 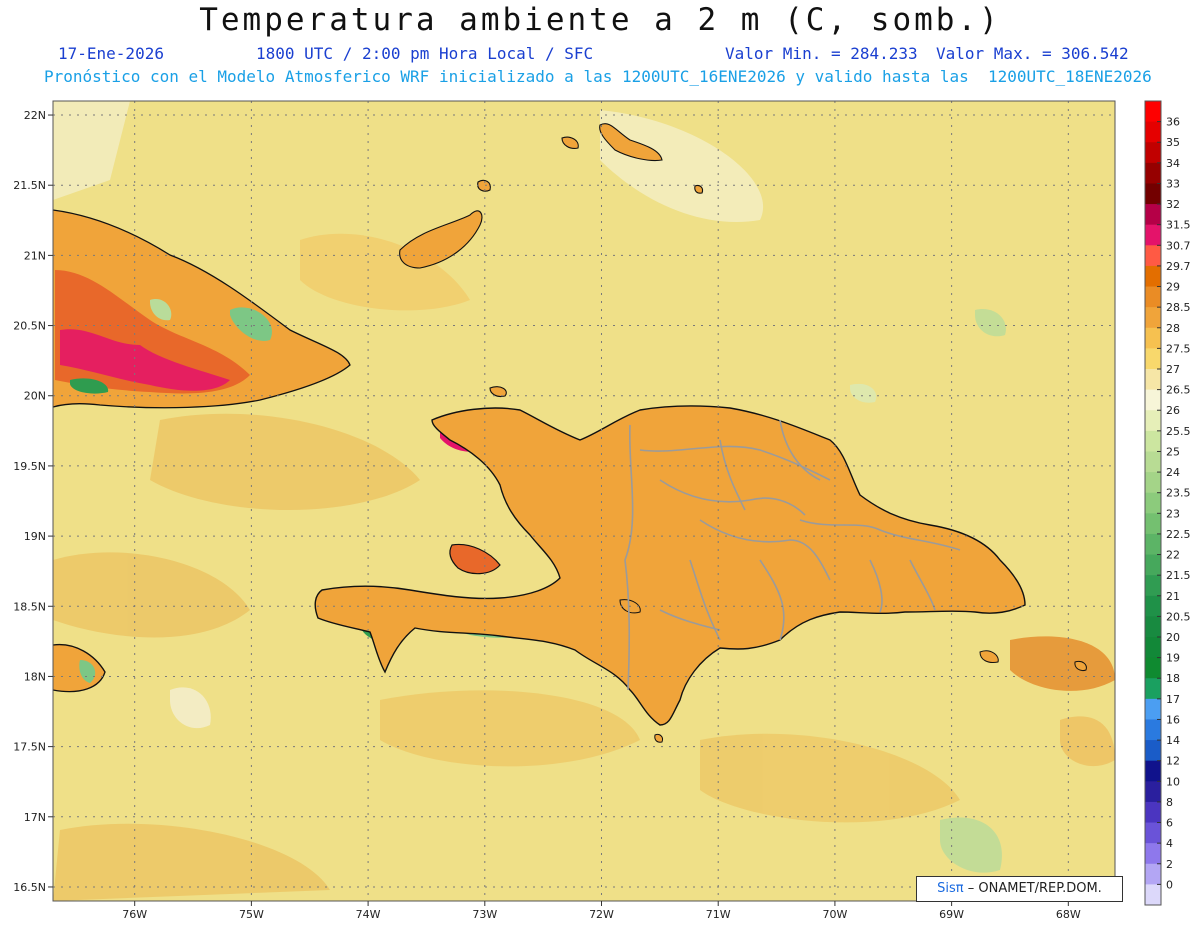 I want to click on colorbar-label: 34, so click(x=1173, y=163).